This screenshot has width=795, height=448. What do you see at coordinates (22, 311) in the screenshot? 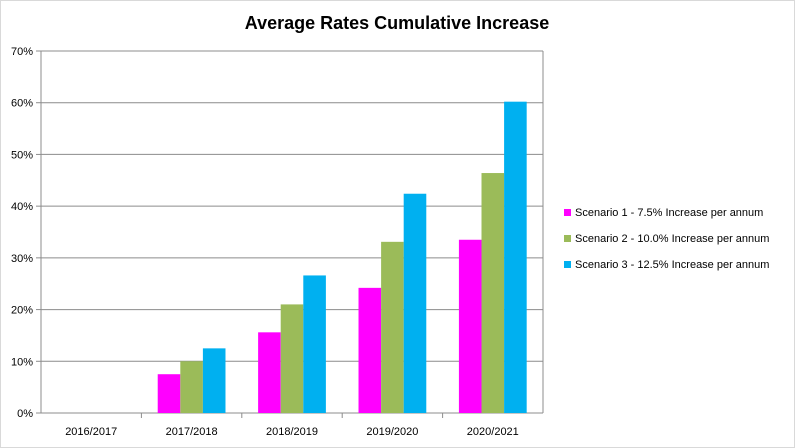
I see `y-tick-label: 20%` at bounding box center [22, 311].